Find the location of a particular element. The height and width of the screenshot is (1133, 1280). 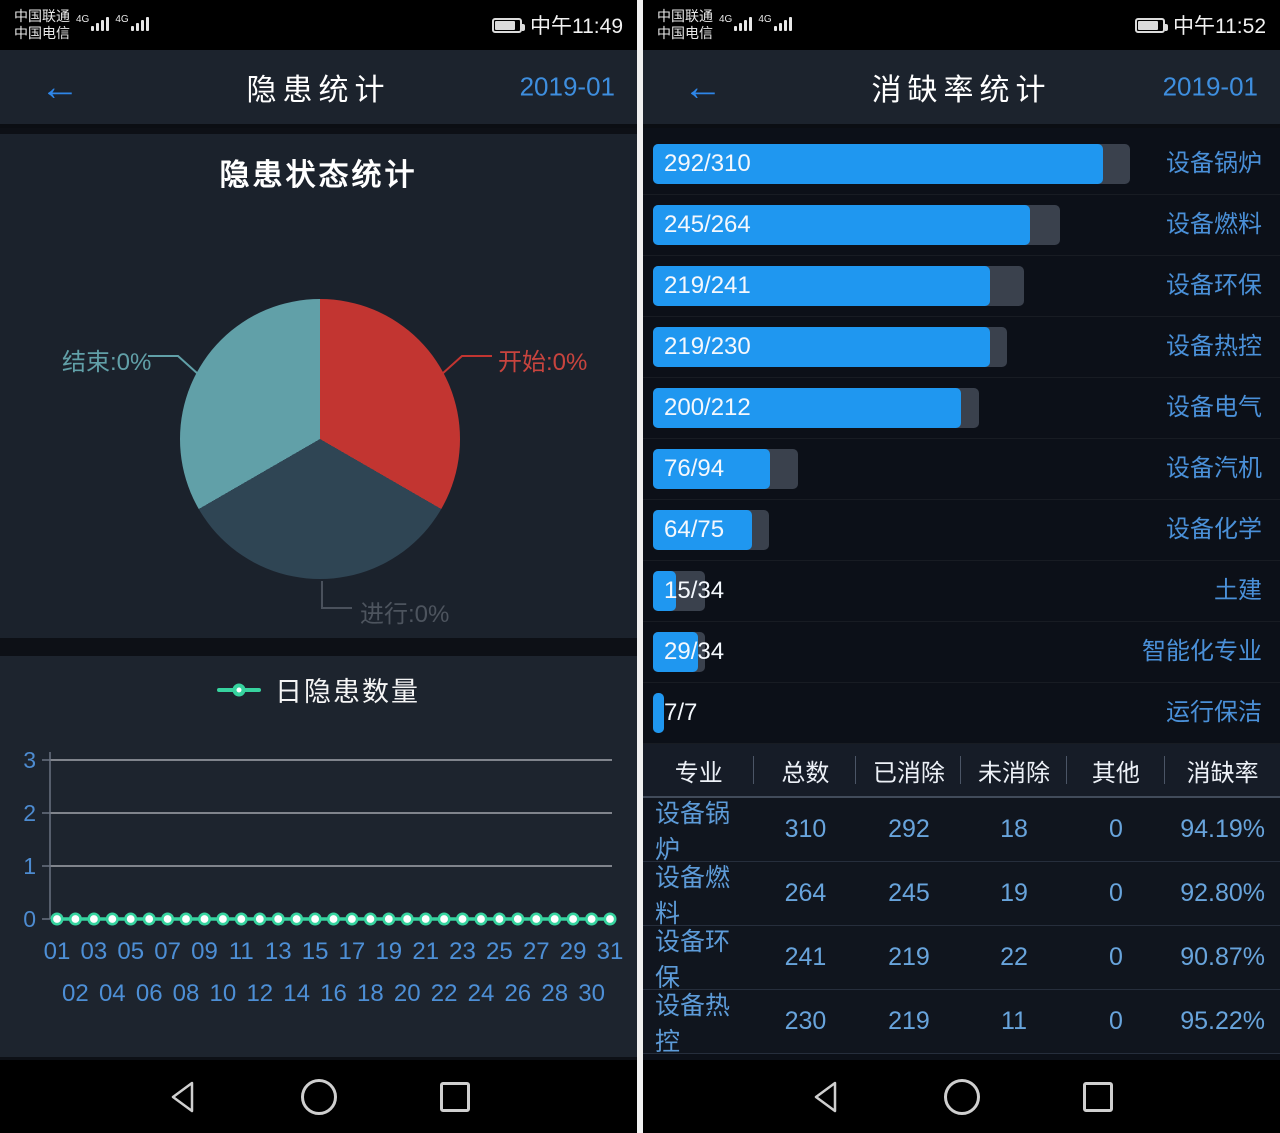

page-title: 隐患统计 is located at coordinates (318, 90).